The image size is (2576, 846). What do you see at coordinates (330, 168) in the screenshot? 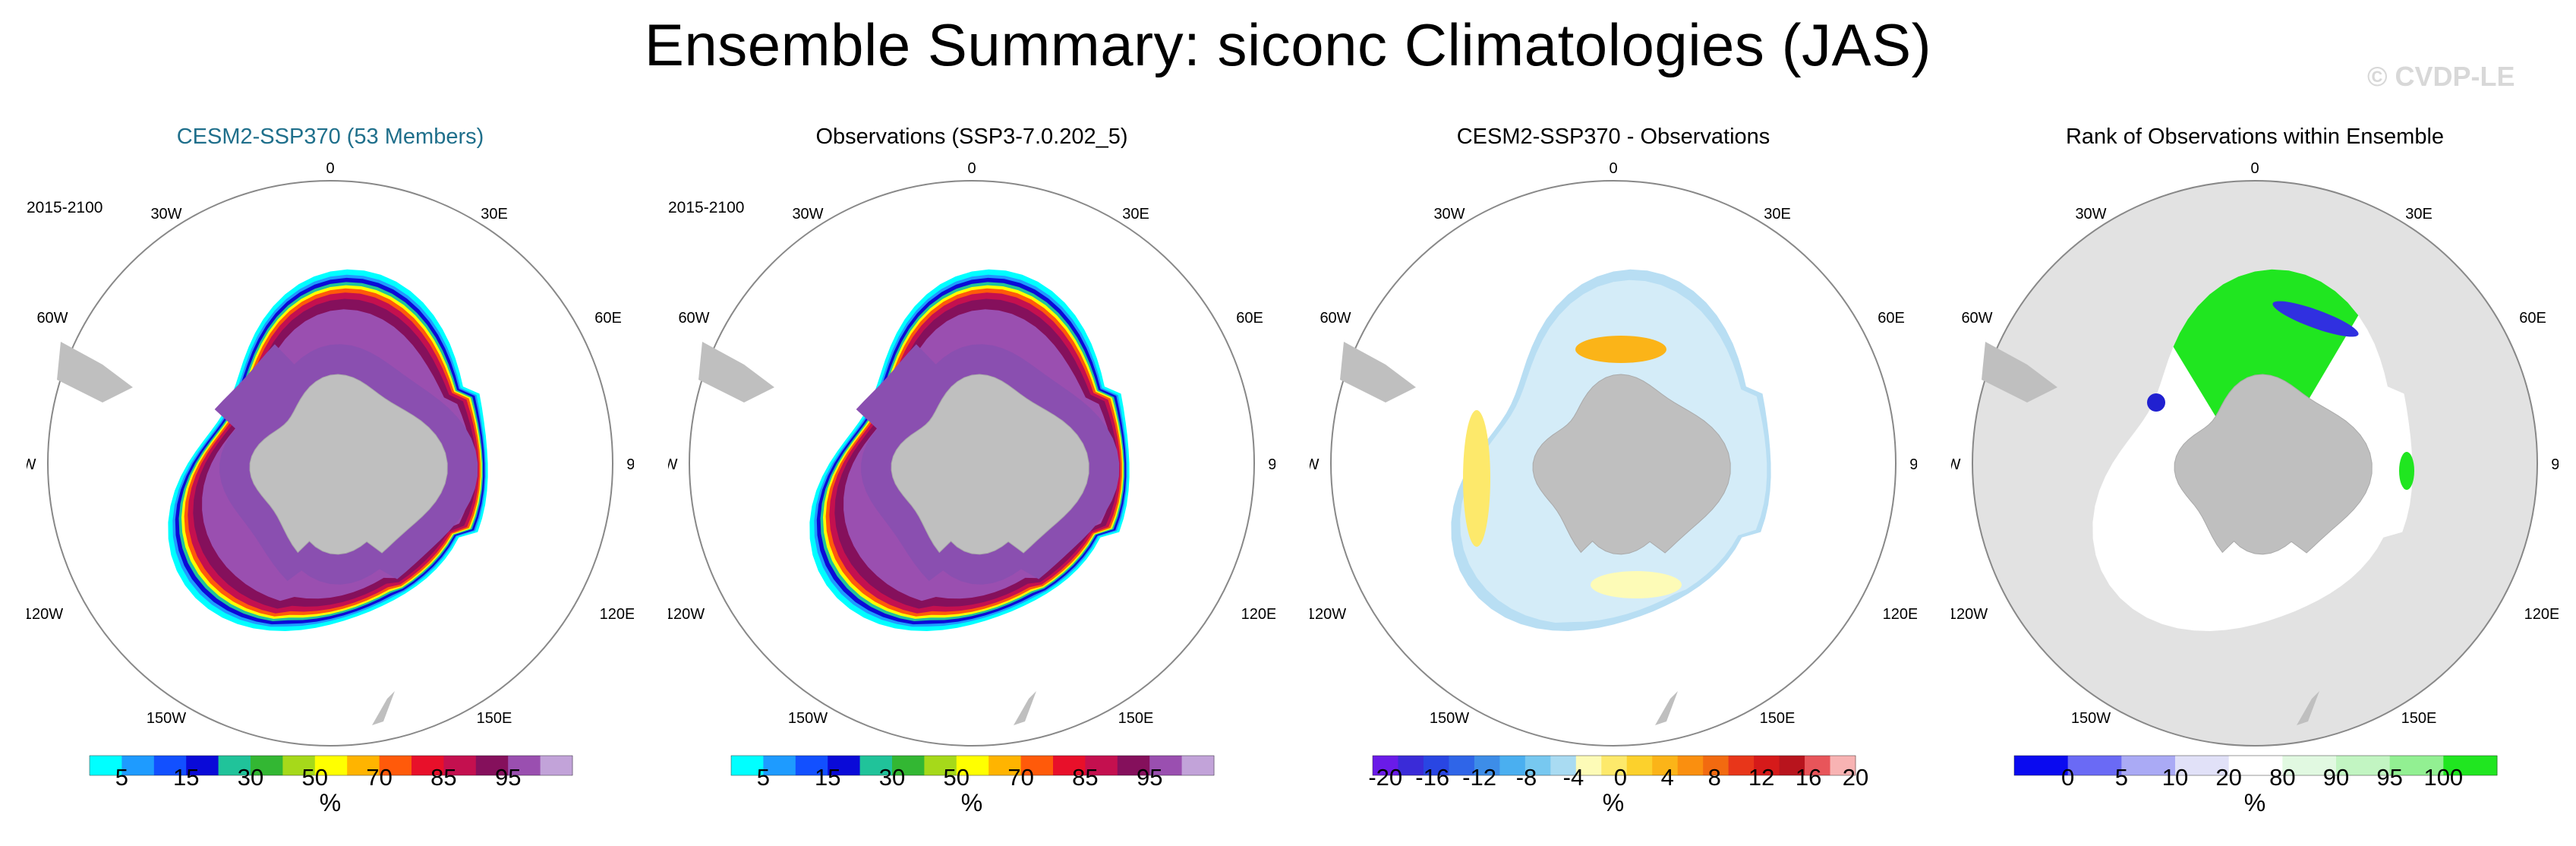
I see `longitude-label: 0` at bounding box center [330, 168].